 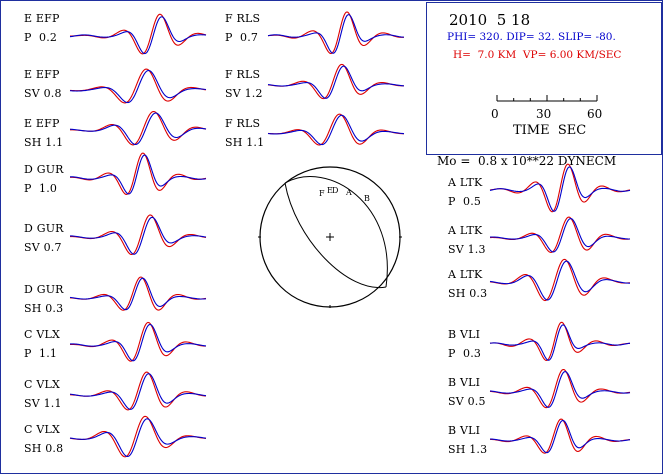 What do you see at coordinates (322, 193) in the screenshot?
I see `station-mark-F: F` at bounding box center [322, 193].